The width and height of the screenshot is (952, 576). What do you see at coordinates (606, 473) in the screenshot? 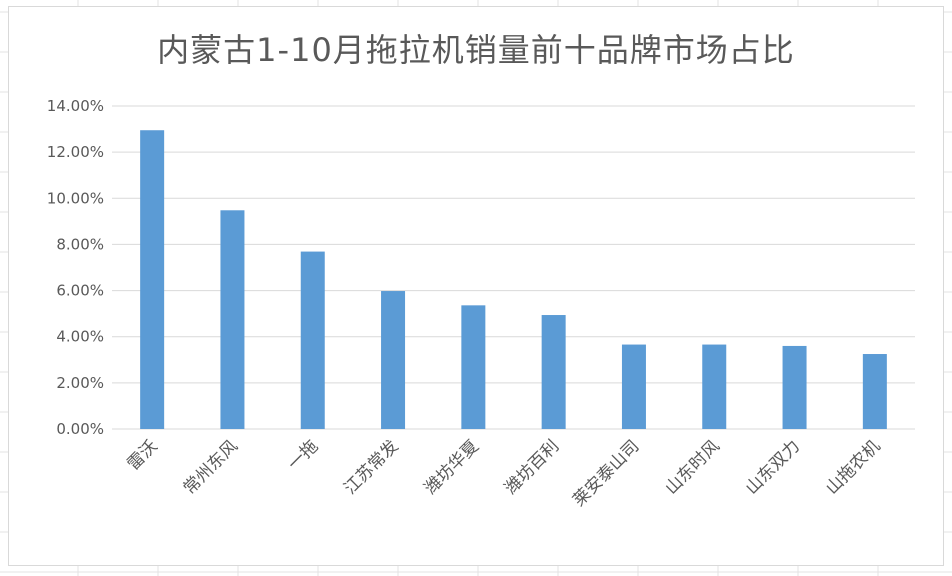
I see `x-tick-label: 莱安泰山司` at bounding box center [606, 473].